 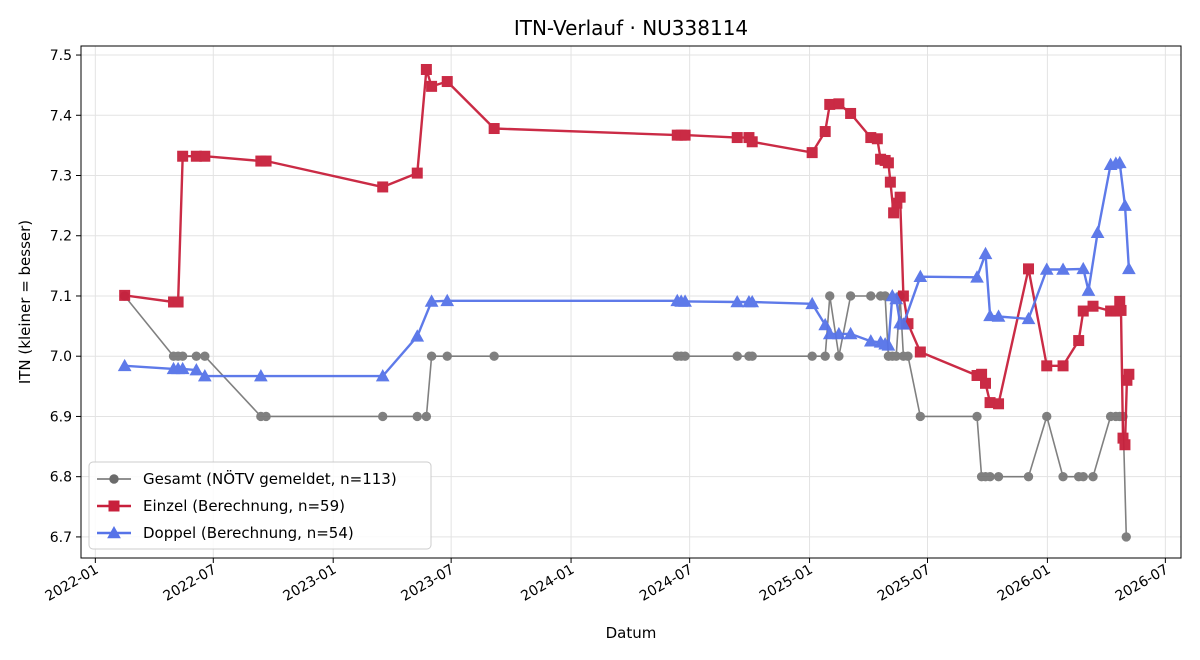 What do you see at coordinates (631, 28) in the screenshot?
I see `chart-title: ITN-Verlauf · NU338114` at bounding box center [631, 28].